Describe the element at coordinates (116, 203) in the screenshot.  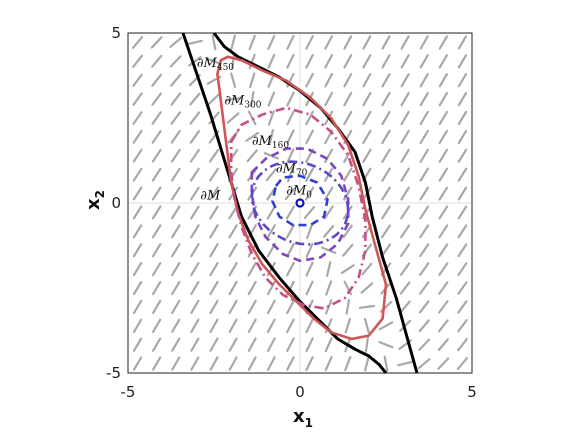
I see `y-tick-label: 0` at that location.